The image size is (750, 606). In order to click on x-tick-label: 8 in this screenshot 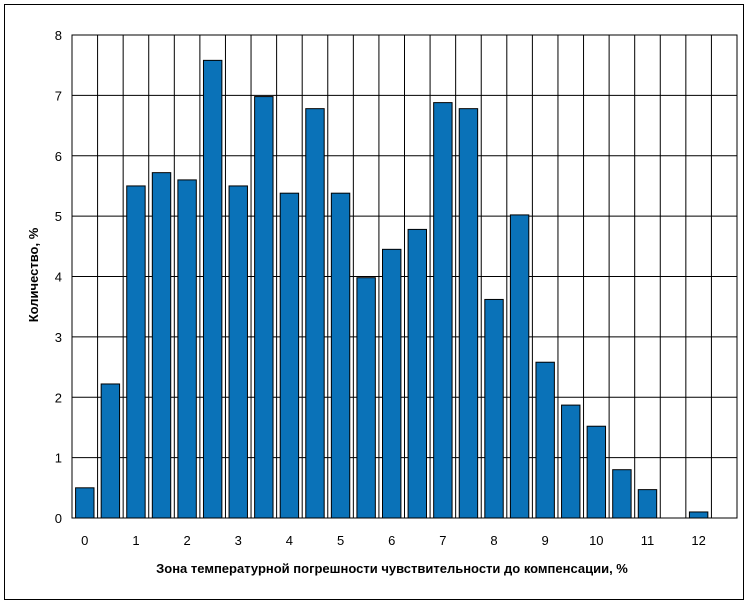, I will do `click(493, 540)`.